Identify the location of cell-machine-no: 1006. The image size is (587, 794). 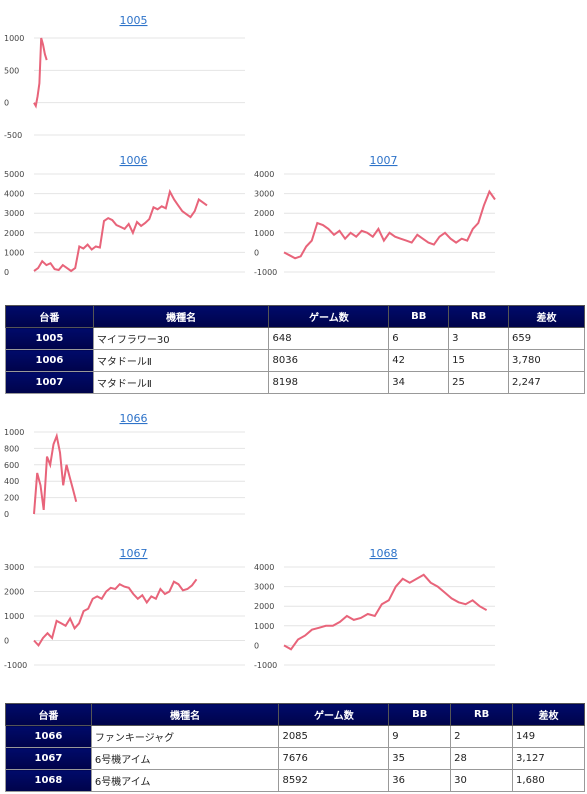
(49, 360).